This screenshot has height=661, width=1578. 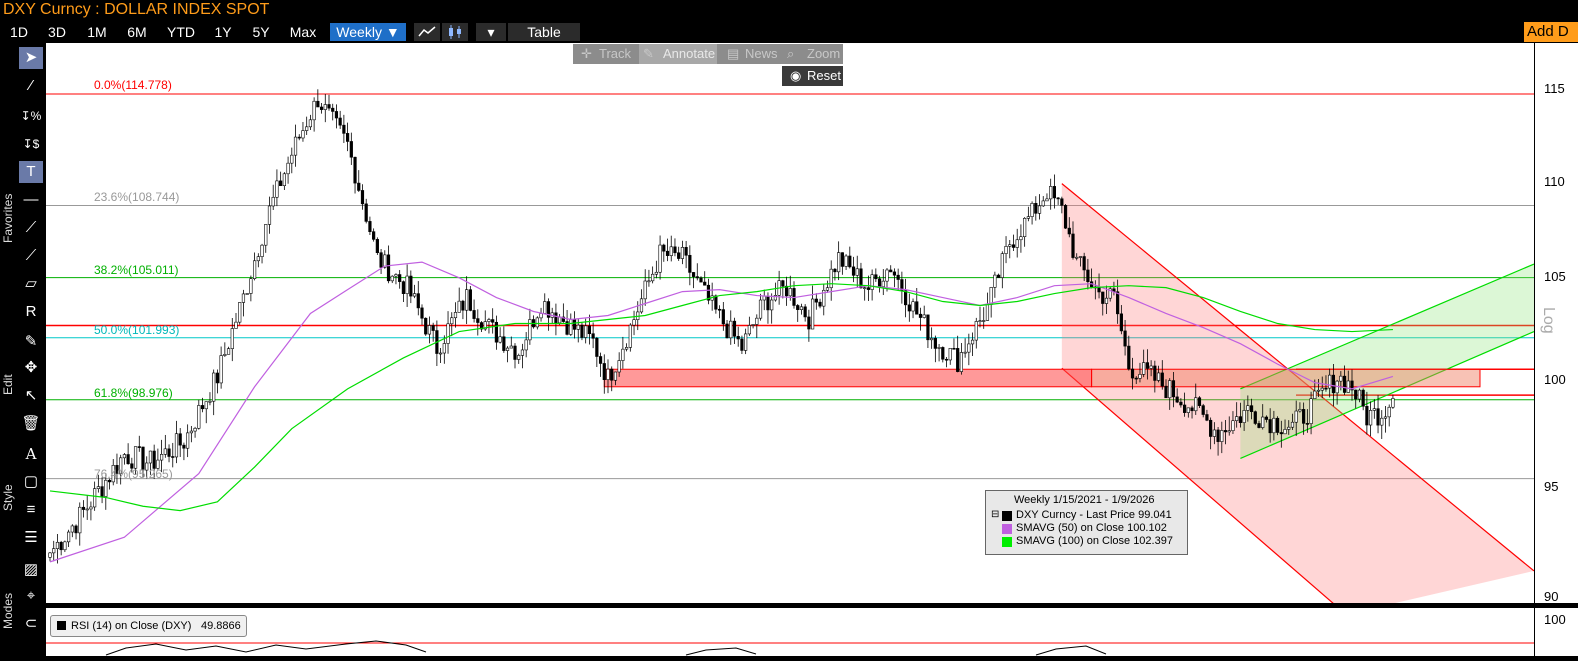 What do you see at coordinates (31, 311) in the screenshot?
I see `retracement-icon: R` at bounding box center [31, 311].